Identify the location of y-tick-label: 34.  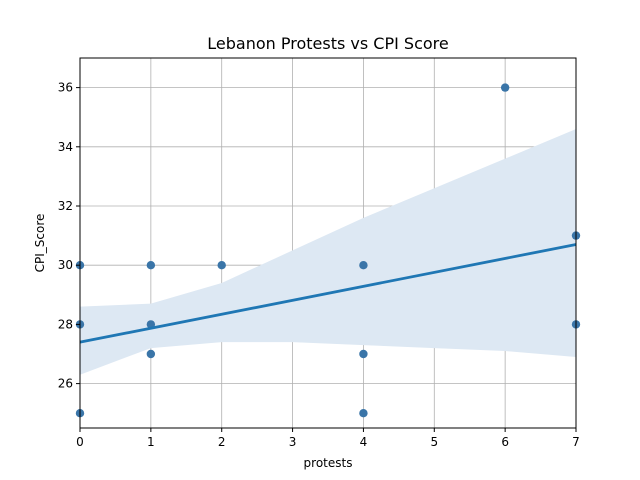
(65, 147).